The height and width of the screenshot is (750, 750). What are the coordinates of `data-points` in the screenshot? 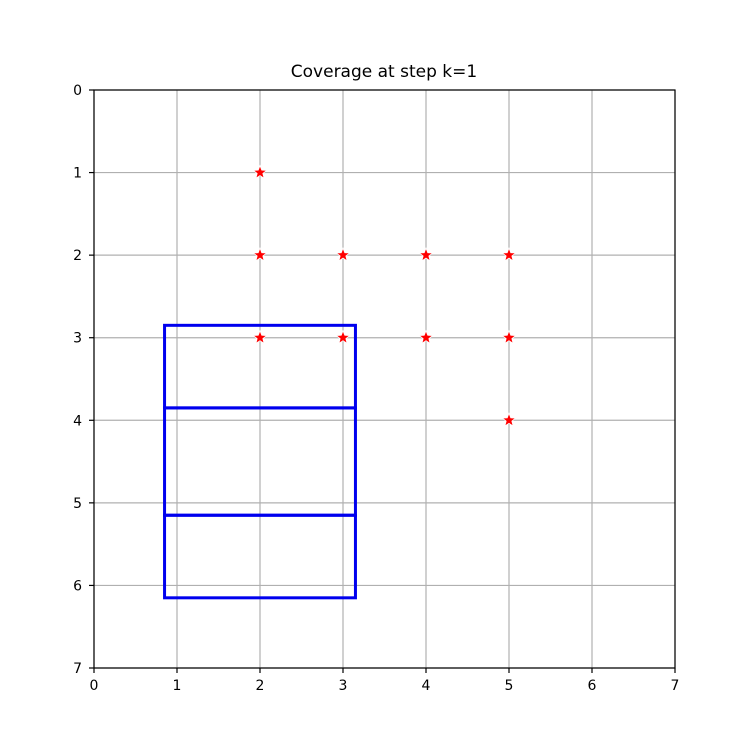 It's located at (384, 295).